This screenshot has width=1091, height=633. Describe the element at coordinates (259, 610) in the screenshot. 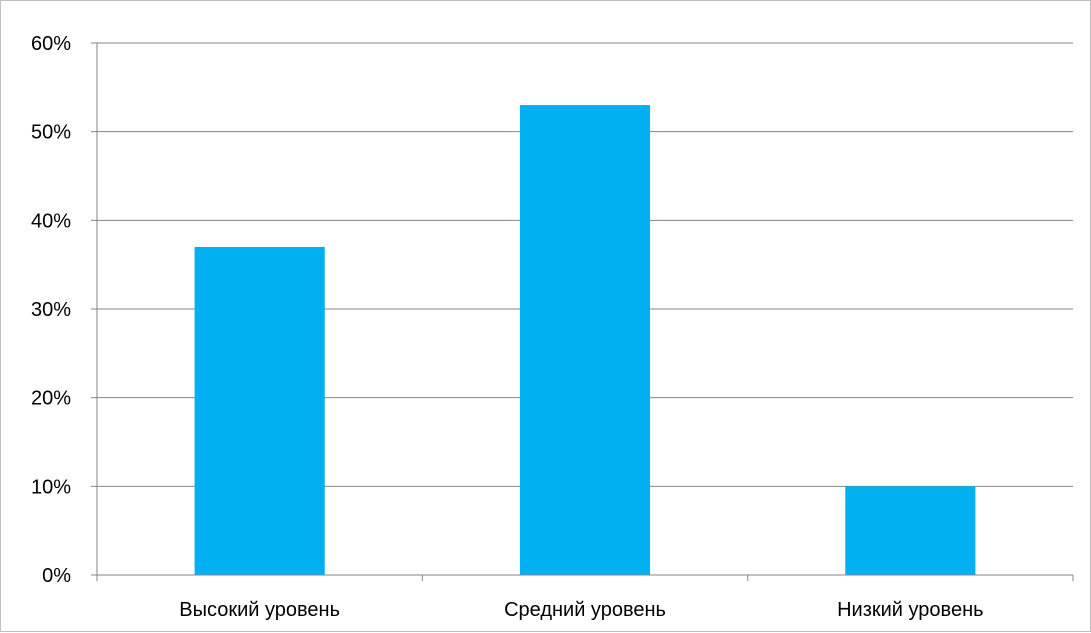

I see `x-category-label: Высокий уровень` at that location.